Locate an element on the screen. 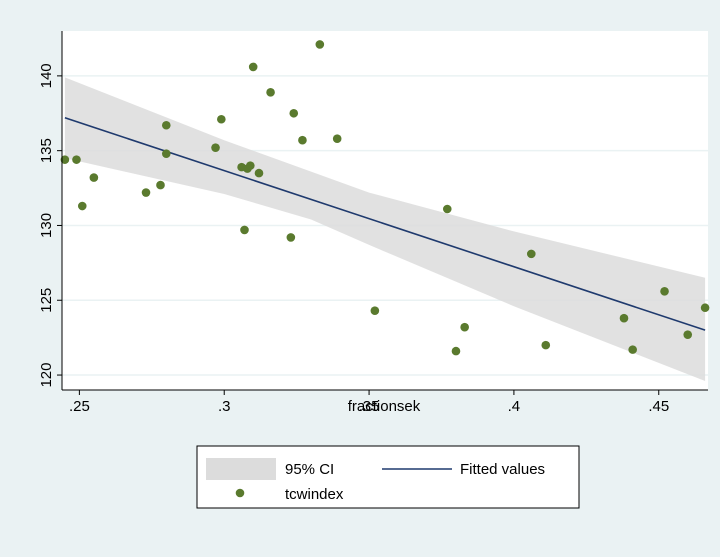 The height and width of the screenshot is (557, 720). y-tick-label: 140 is located at coordinates (46, 75).